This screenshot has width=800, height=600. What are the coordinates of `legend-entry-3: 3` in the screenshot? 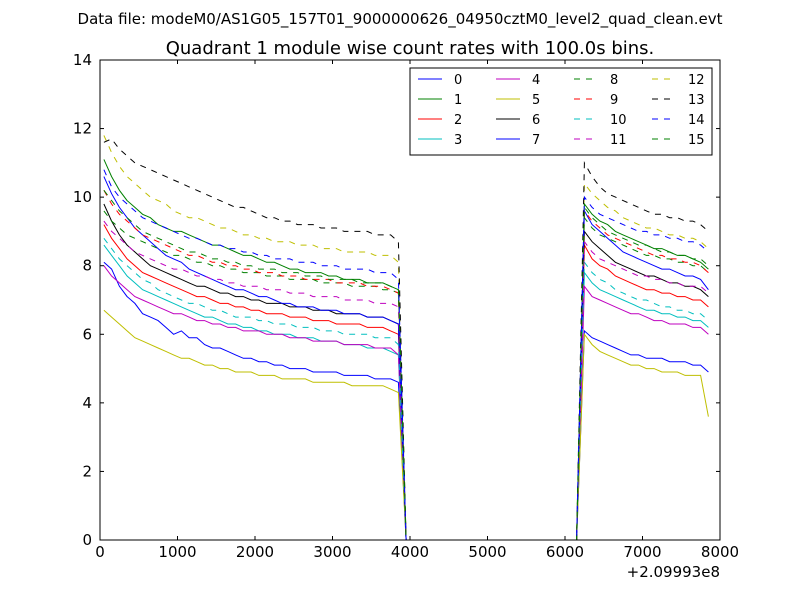 It's located at (440, 140).